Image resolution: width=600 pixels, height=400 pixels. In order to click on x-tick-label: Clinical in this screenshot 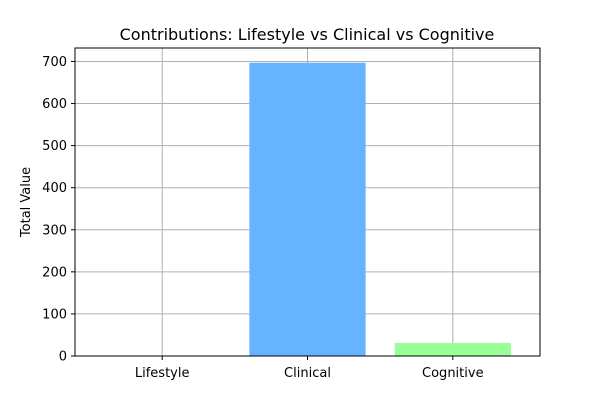, I will do `click(307, 373)`.